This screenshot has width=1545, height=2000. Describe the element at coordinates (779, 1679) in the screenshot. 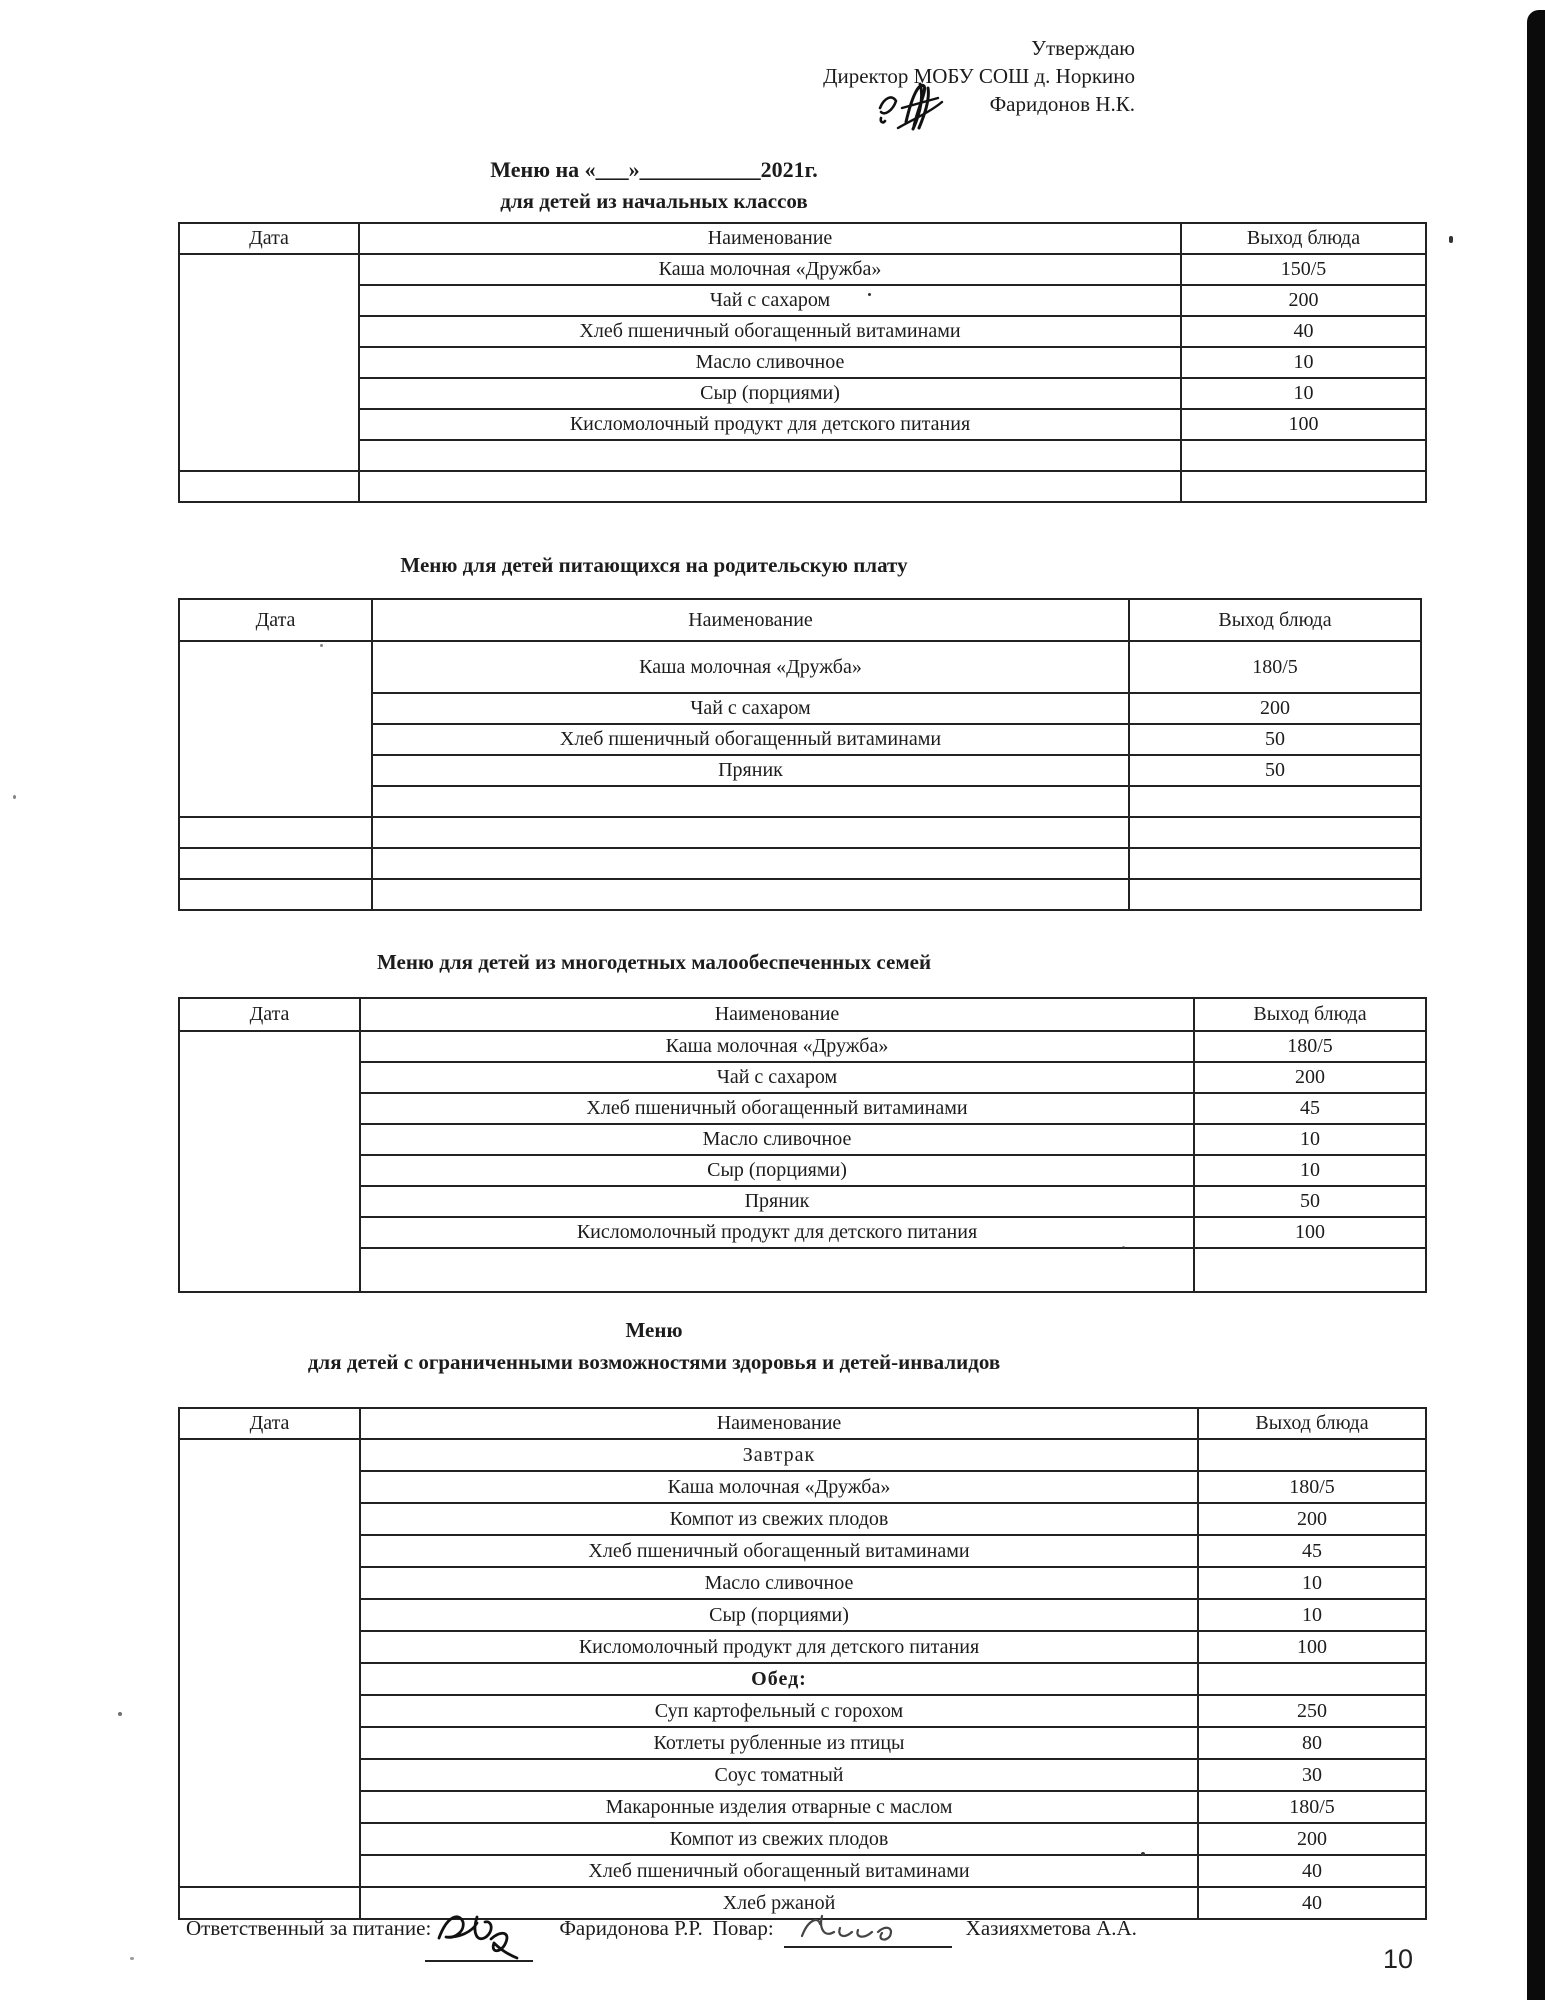

I see `meal-subheader: Обед:` at that location.